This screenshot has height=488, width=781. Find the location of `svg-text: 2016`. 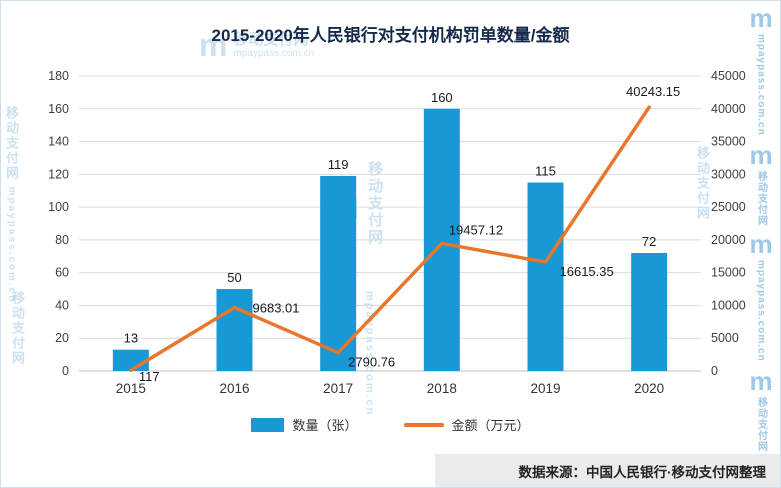

svg-text: 2016 is located at coordinates (234, 388).